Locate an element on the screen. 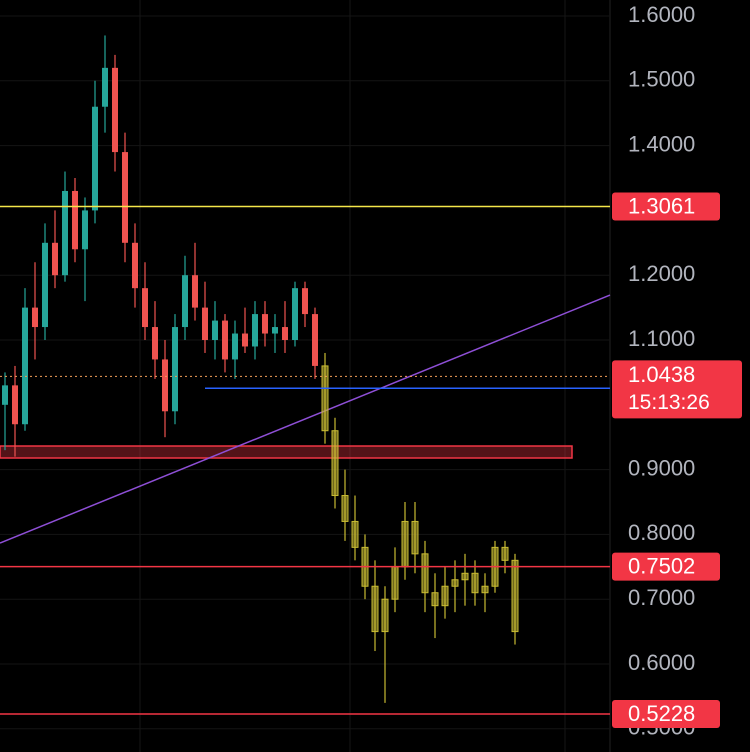 The width and height of the screenshot is (750, 752). y-tick-label: 1.6000 is located at coordinates (661, 14).